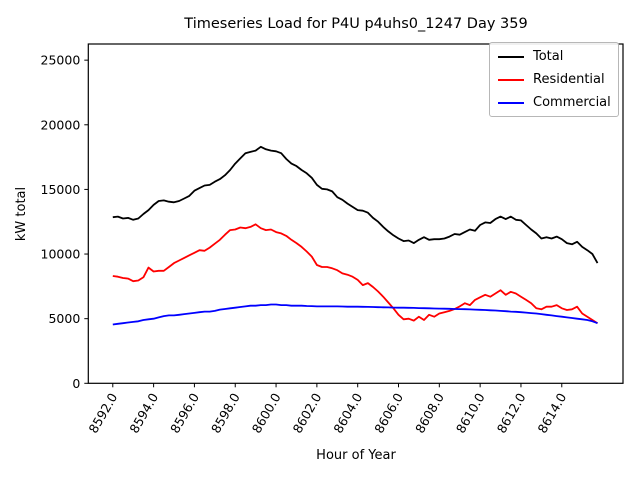 This screenshot has width=640, height=480. Describe the element at coordinates (61, 124) in the screenshot. I see `svg-text: 20000` at that location.